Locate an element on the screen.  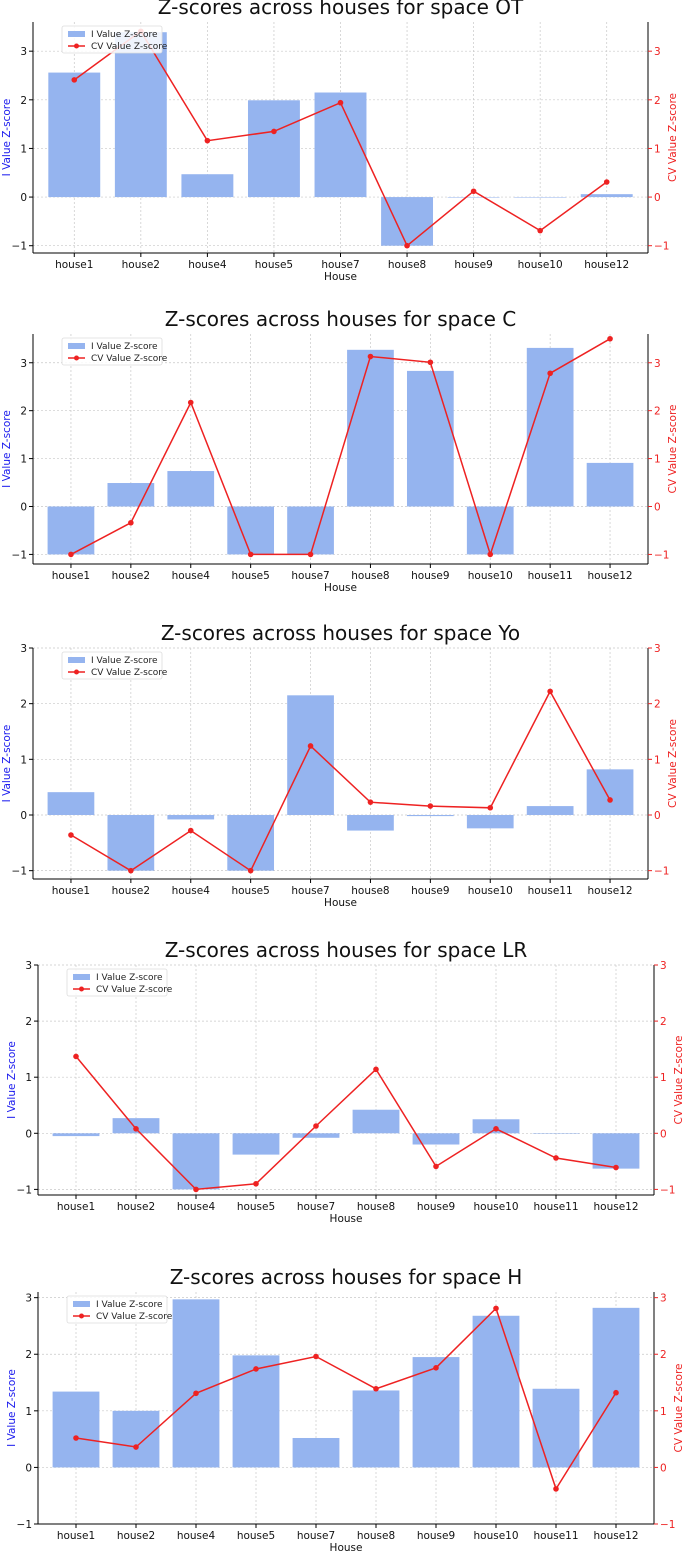
chart-title: Z-scores across houses for space OT is located at coordinates (341, 9).